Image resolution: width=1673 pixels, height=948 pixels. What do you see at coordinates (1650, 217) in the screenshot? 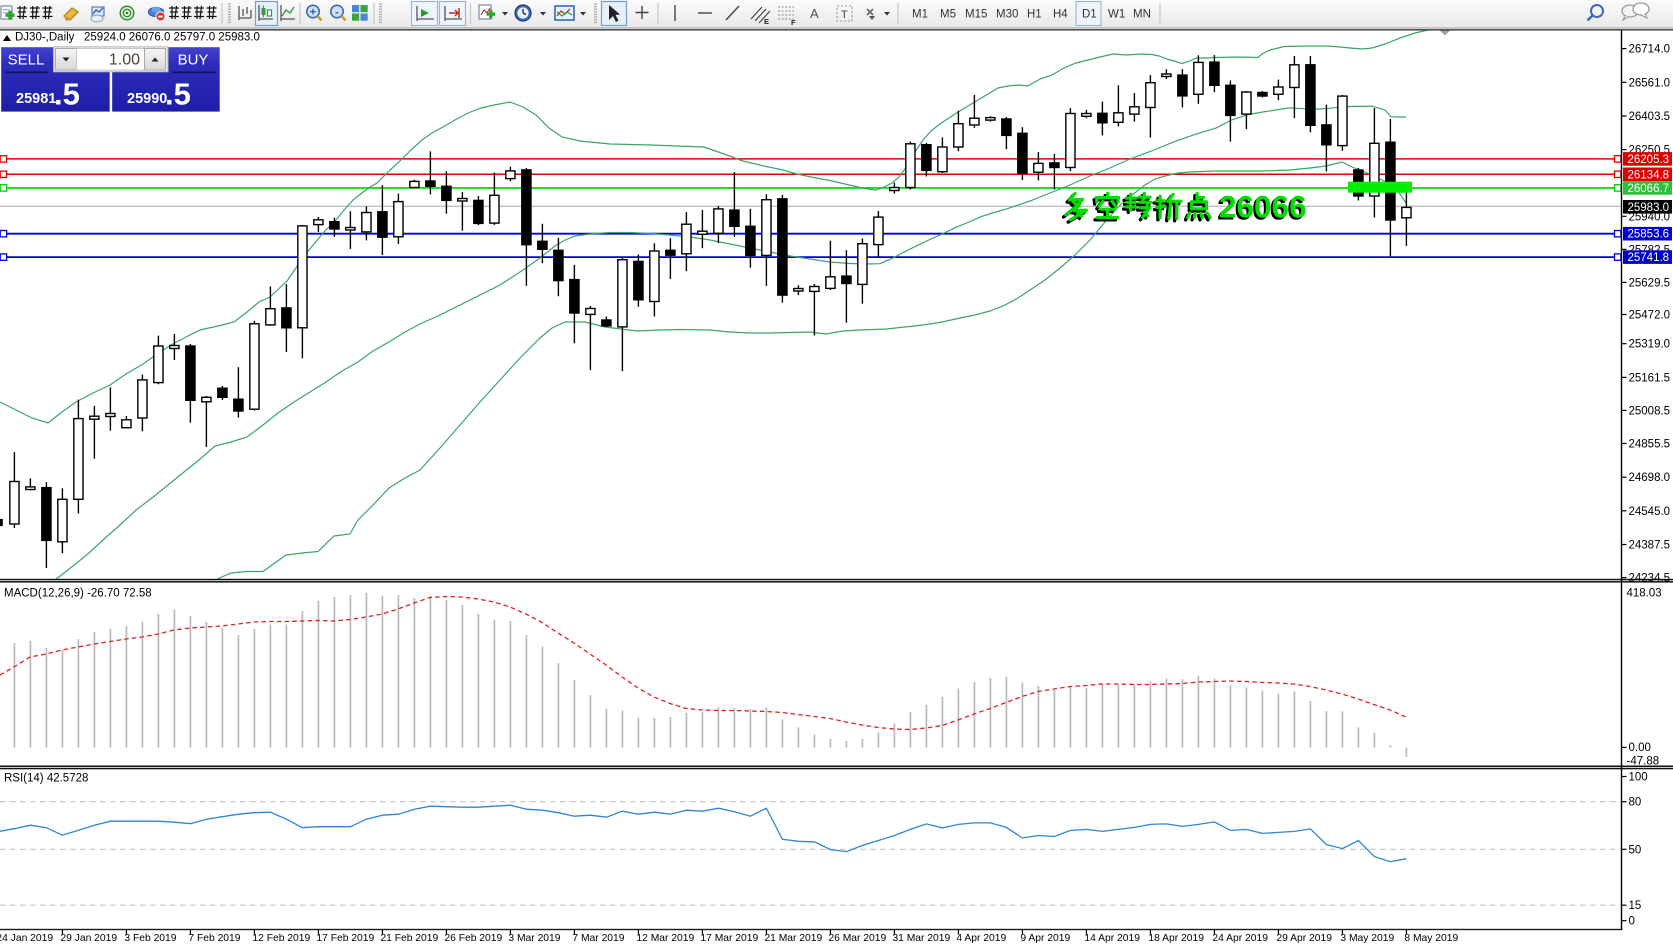
I see `svg-text: 25940.0` at bounding box center [1650, 217].